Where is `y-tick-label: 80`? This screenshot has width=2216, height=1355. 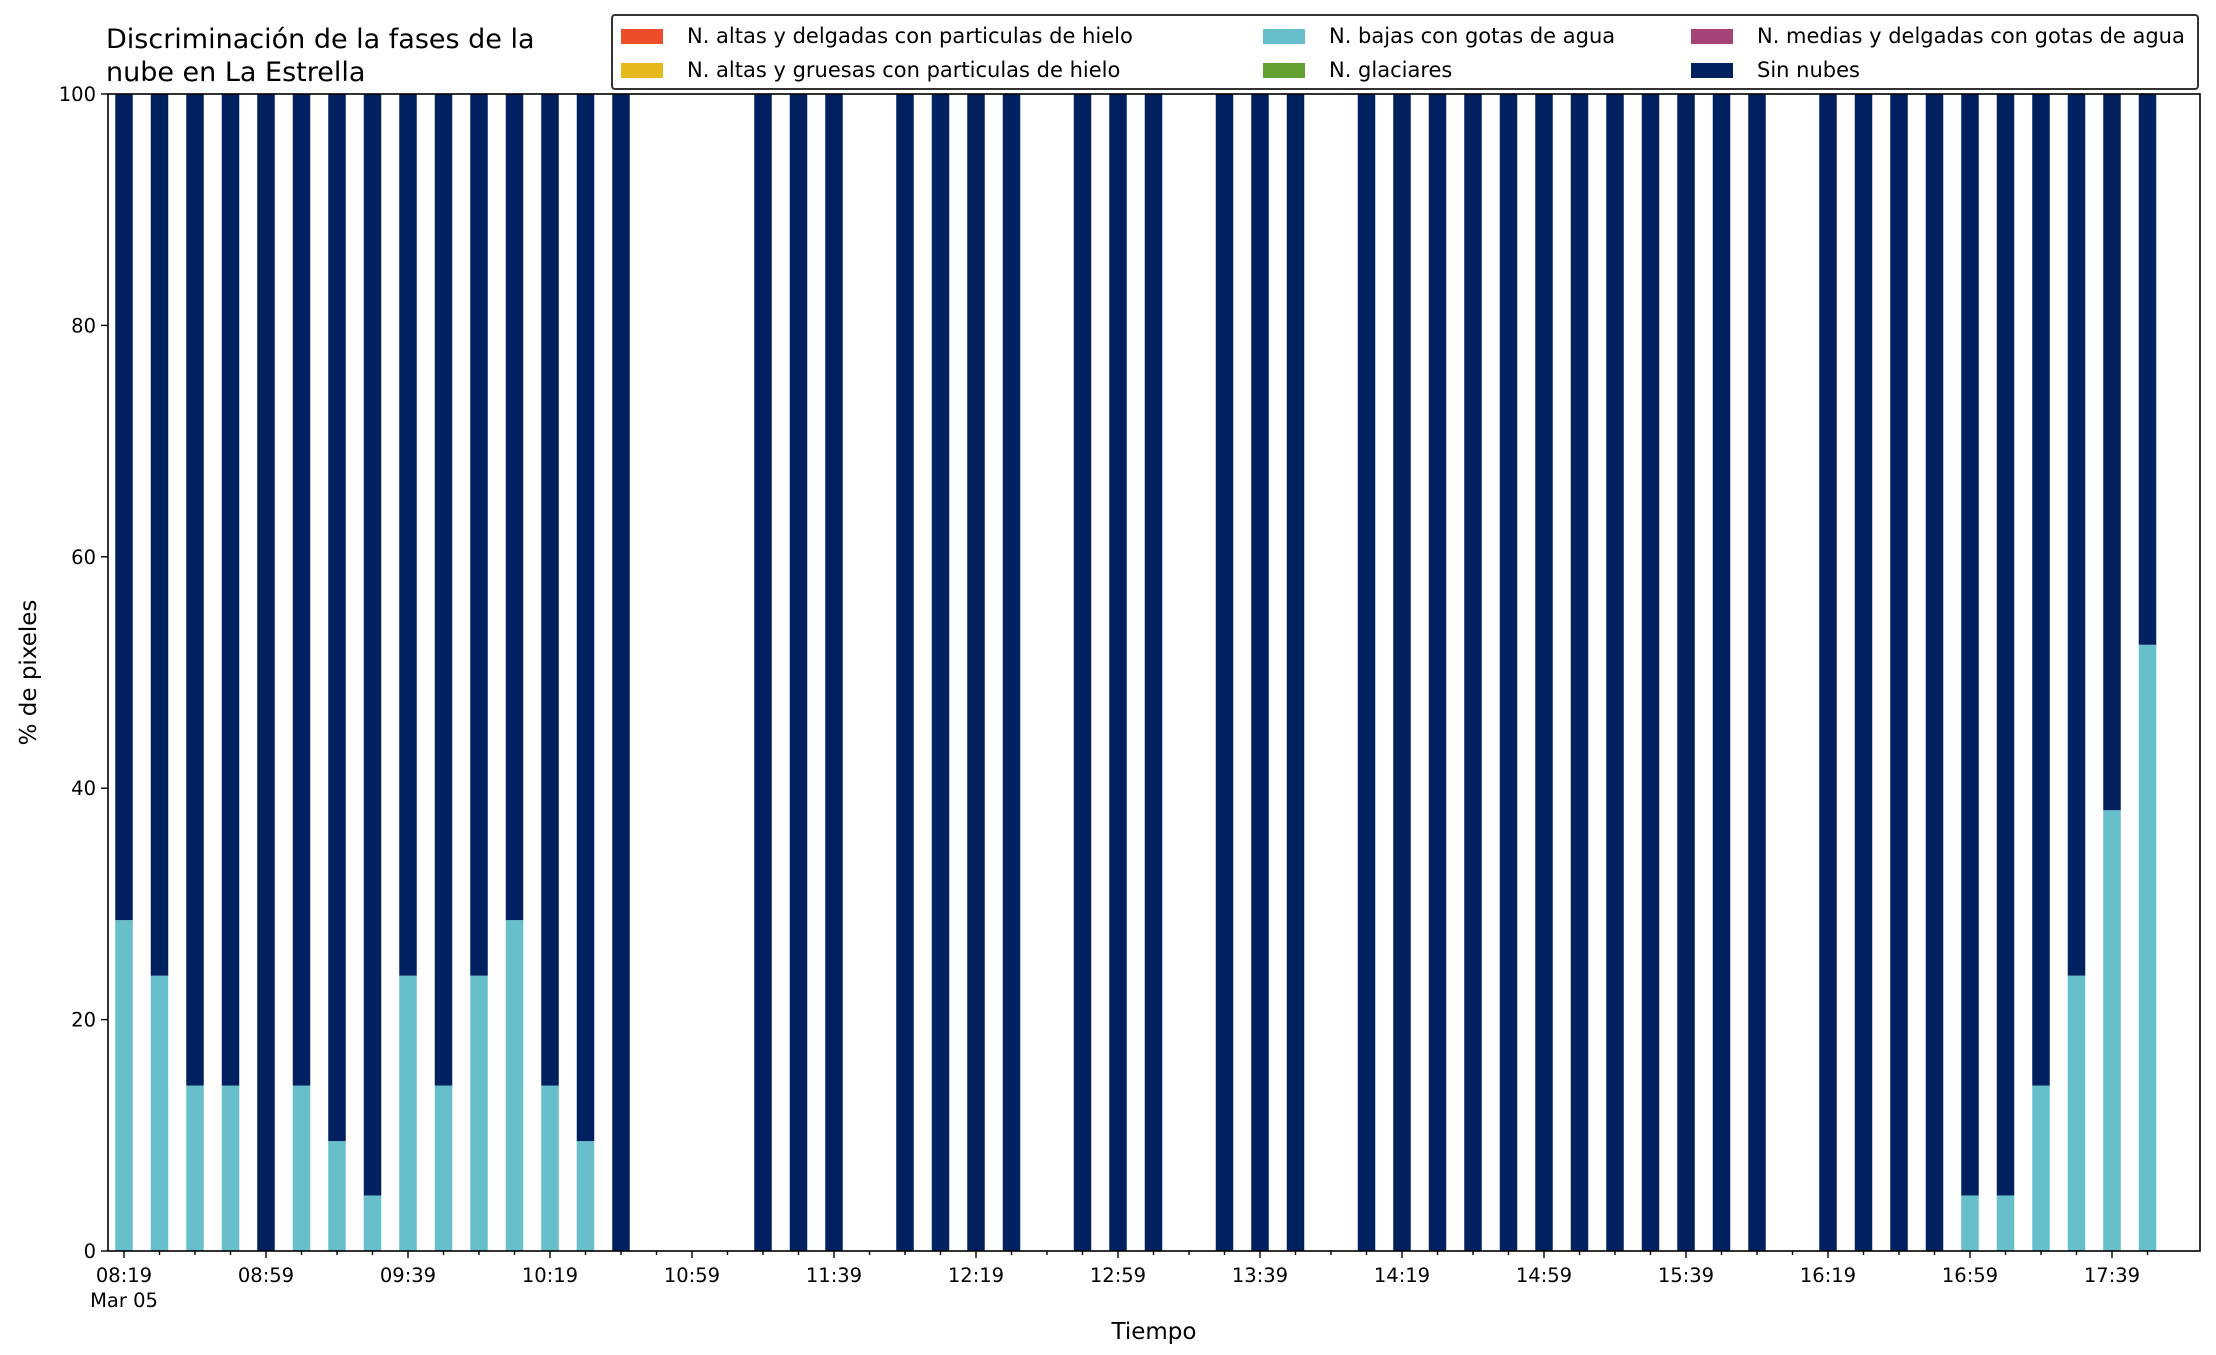 y-tick-label: 80 is located at coordinates (83, 325).